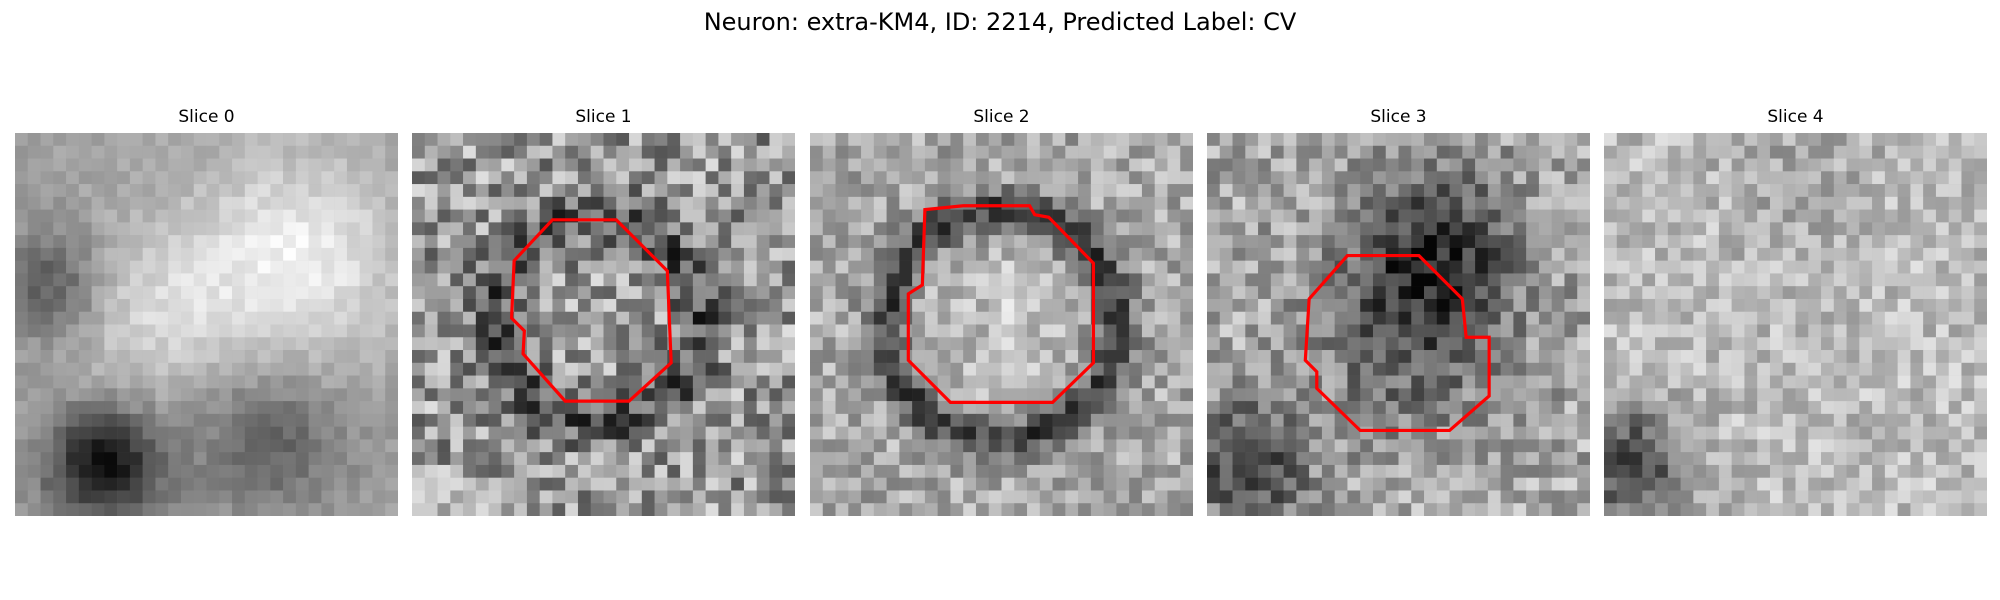  I want to click on slice-title-1: Slice 1, so click(603, 117).